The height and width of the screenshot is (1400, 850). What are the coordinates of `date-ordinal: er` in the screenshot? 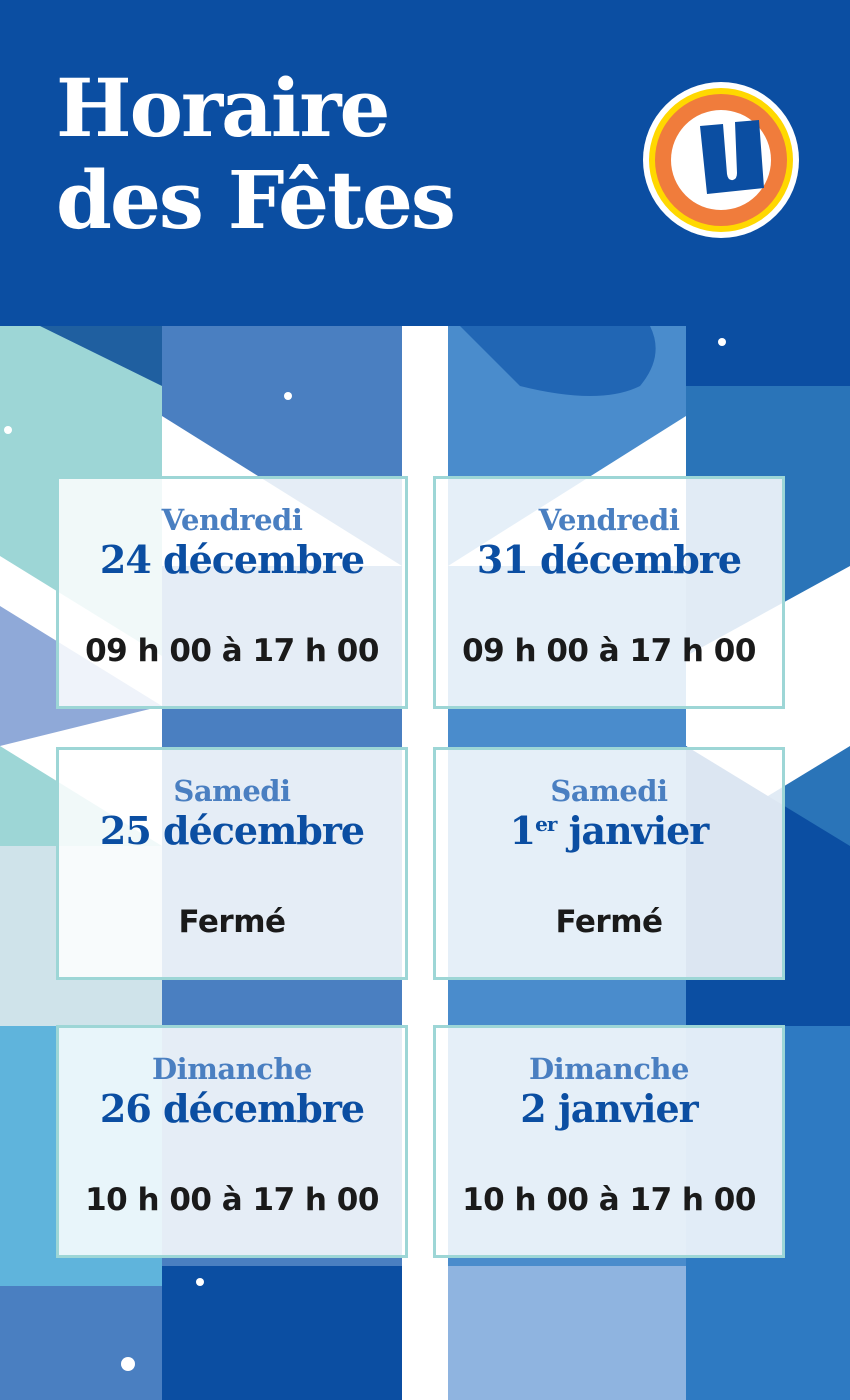 It's located at (546, 824).